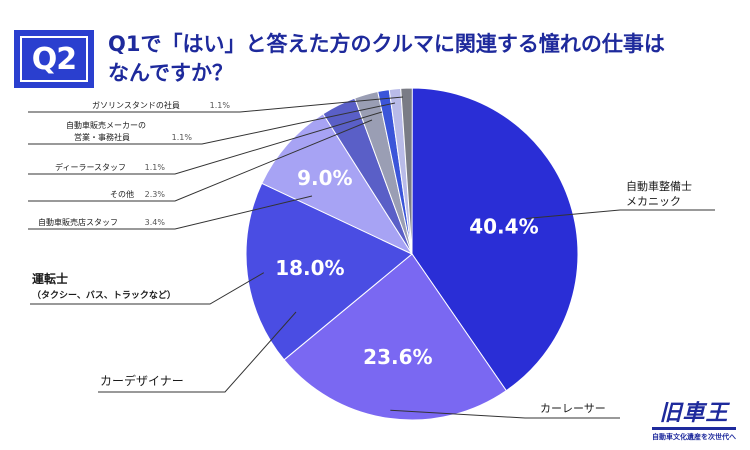 Image resolution: width=750 pixels, height=450 pixels. I want to click on outside-value-label: 2.3%, so click(155, 194).